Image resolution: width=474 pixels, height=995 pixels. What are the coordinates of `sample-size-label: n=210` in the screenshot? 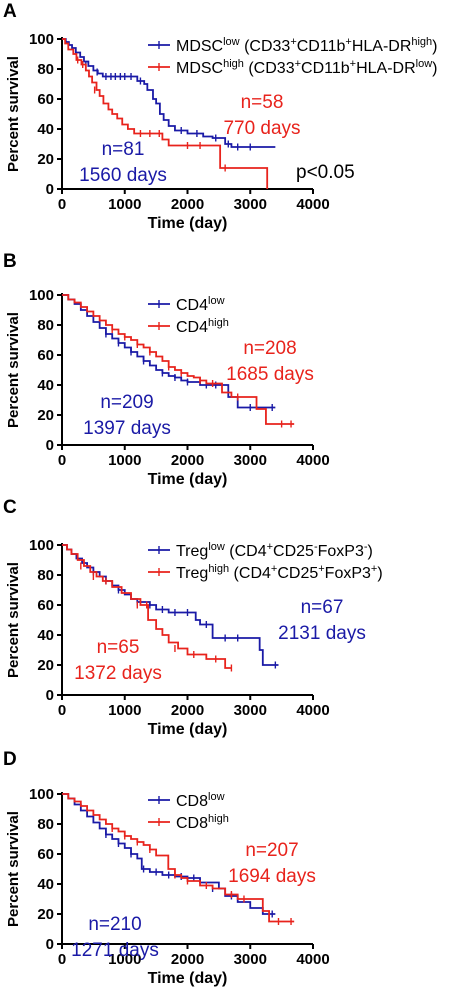 It's located at (114, 924).